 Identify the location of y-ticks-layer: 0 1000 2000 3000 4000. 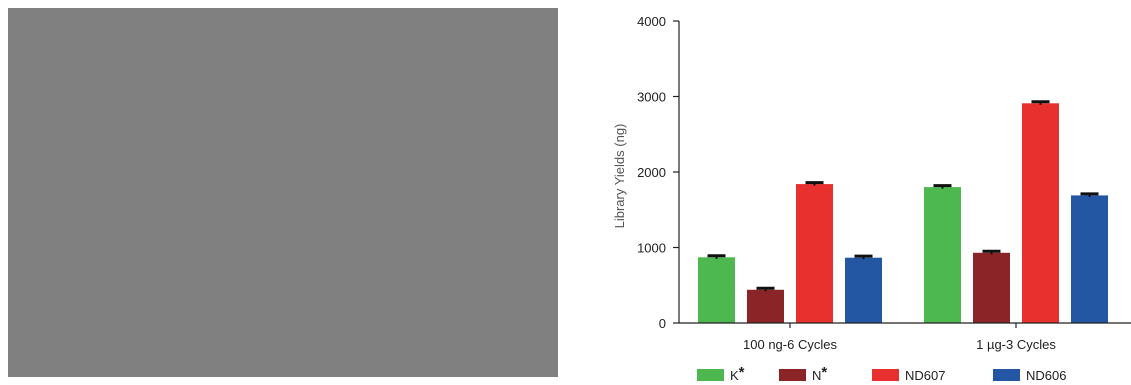
(658, 172).